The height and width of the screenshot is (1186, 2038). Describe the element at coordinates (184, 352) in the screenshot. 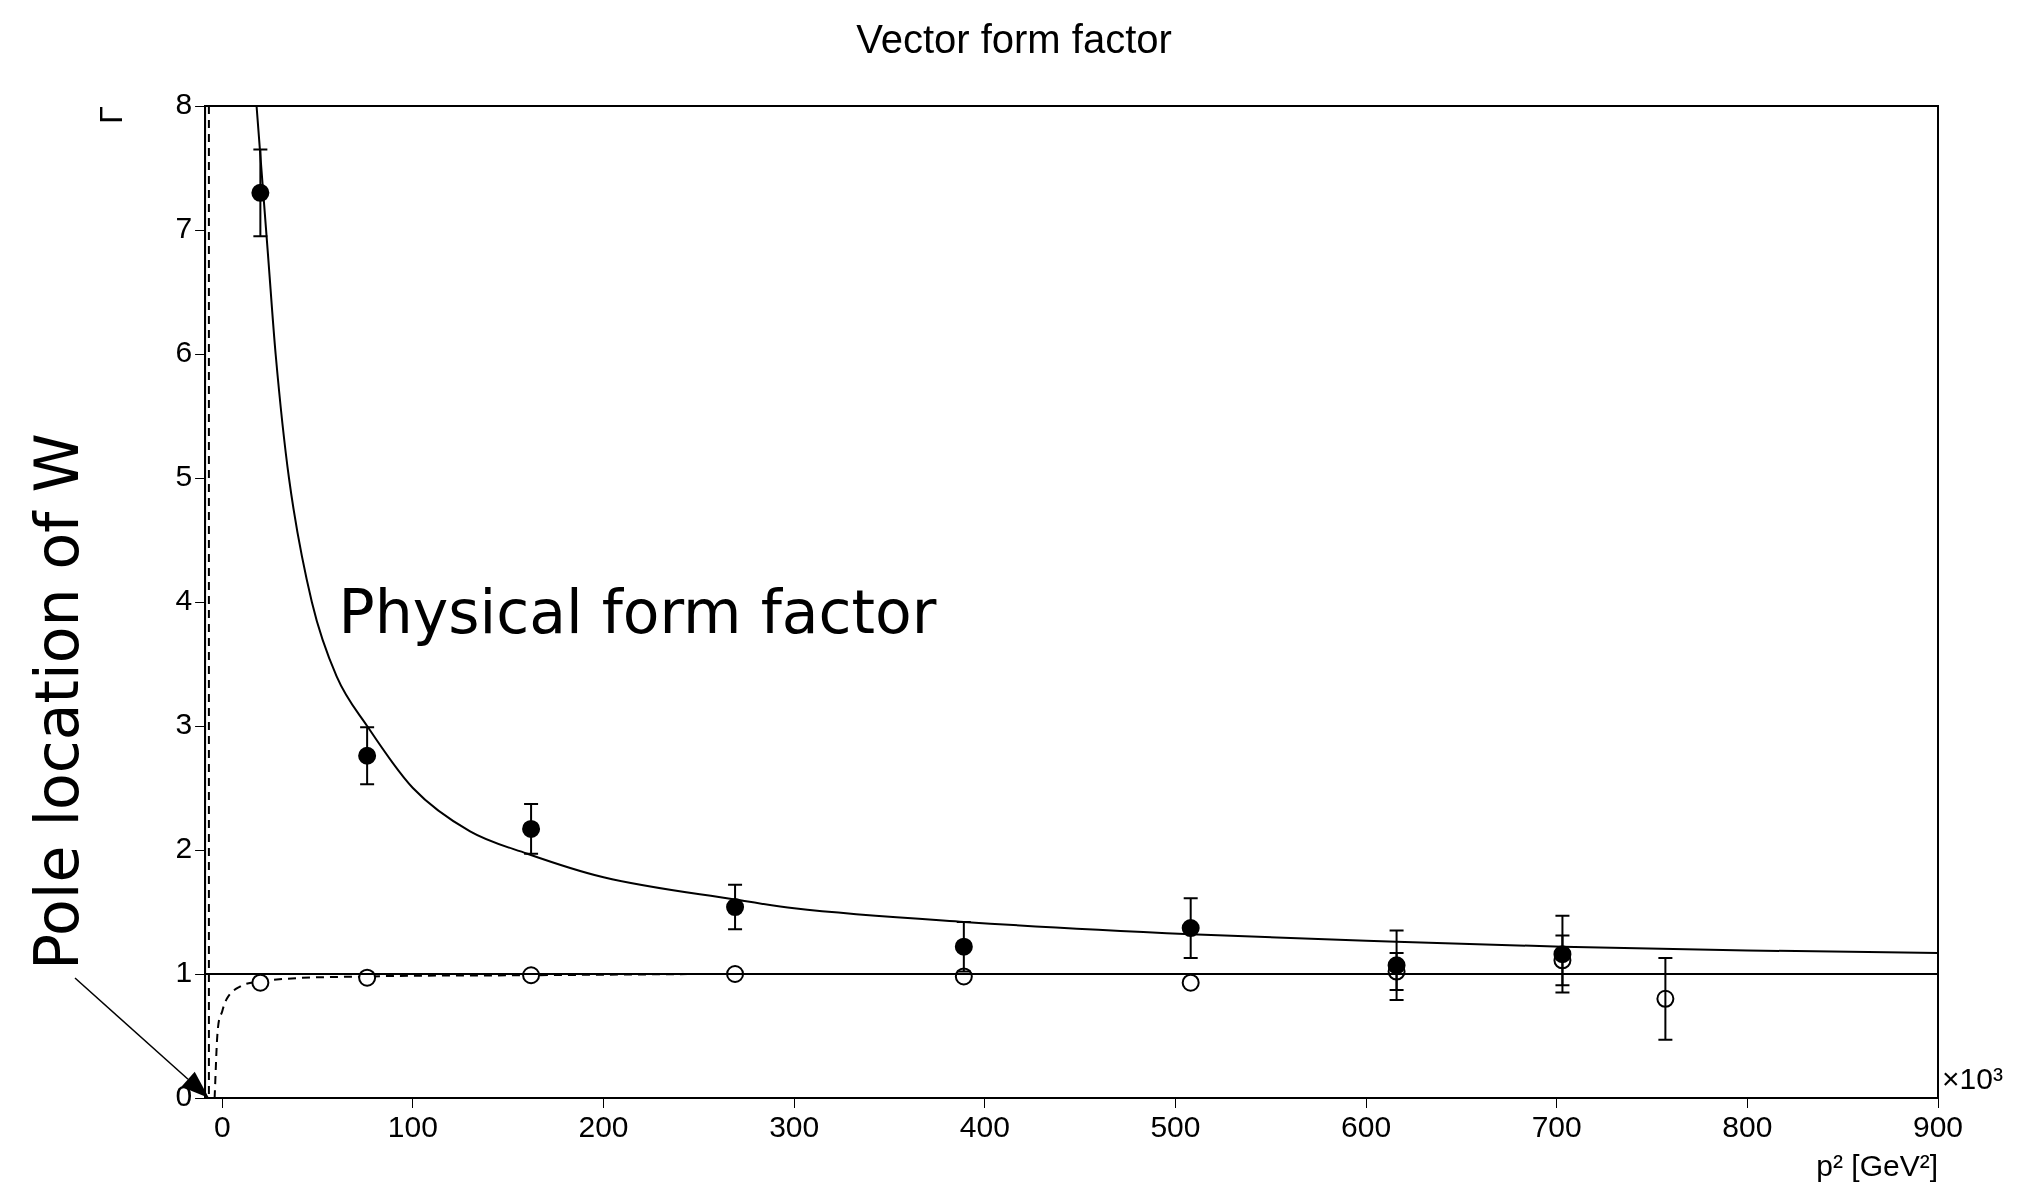

I see `y-tick-label: 6` at that location.